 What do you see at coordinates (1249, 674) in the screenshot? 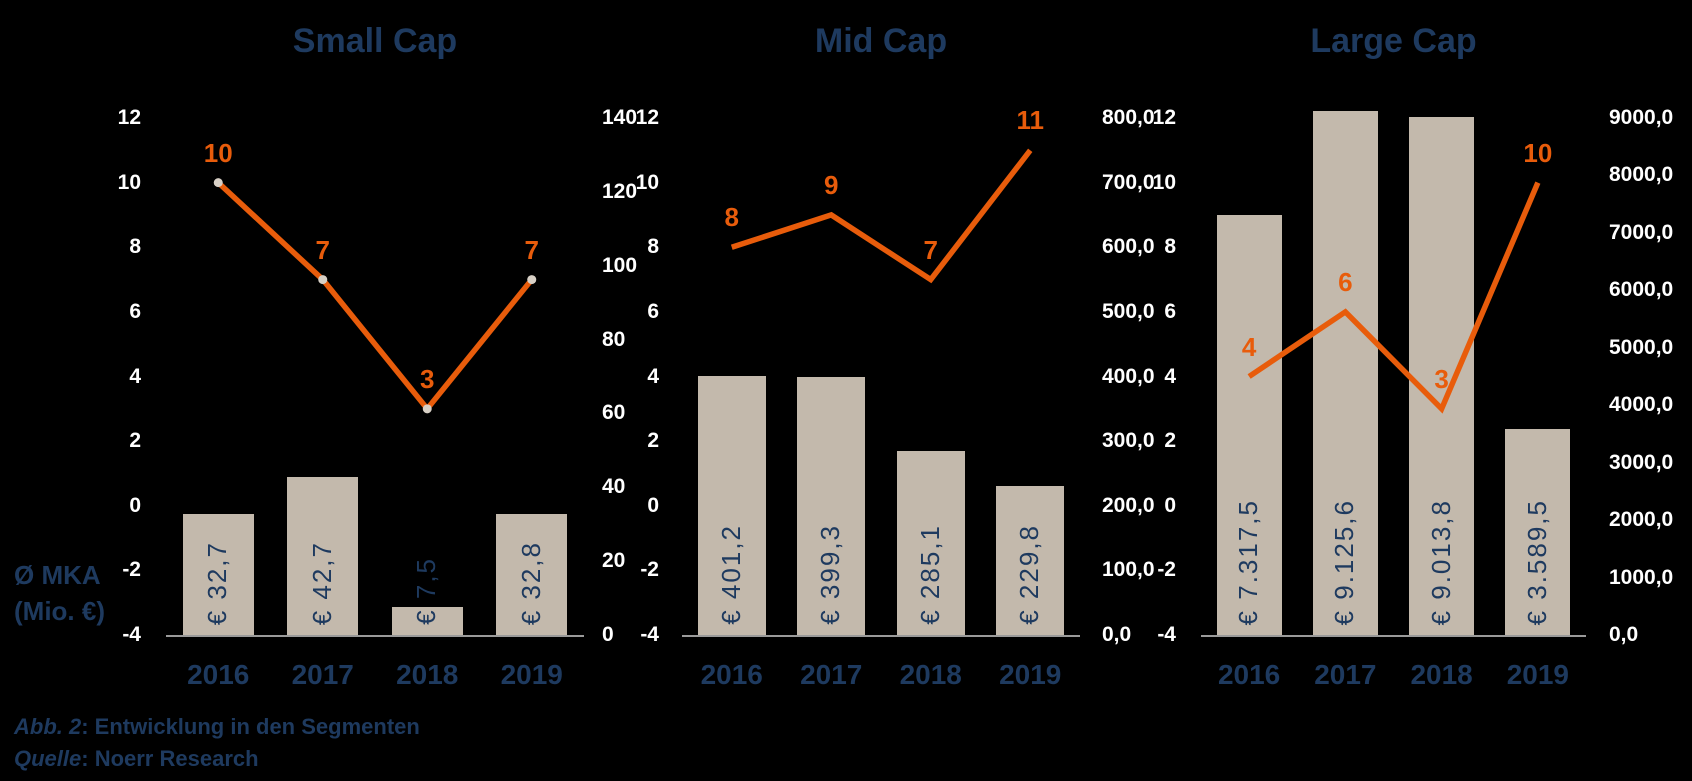
I see `x-axis-label-large-cap-2016: 2016` at bounding box center [1249, 674].